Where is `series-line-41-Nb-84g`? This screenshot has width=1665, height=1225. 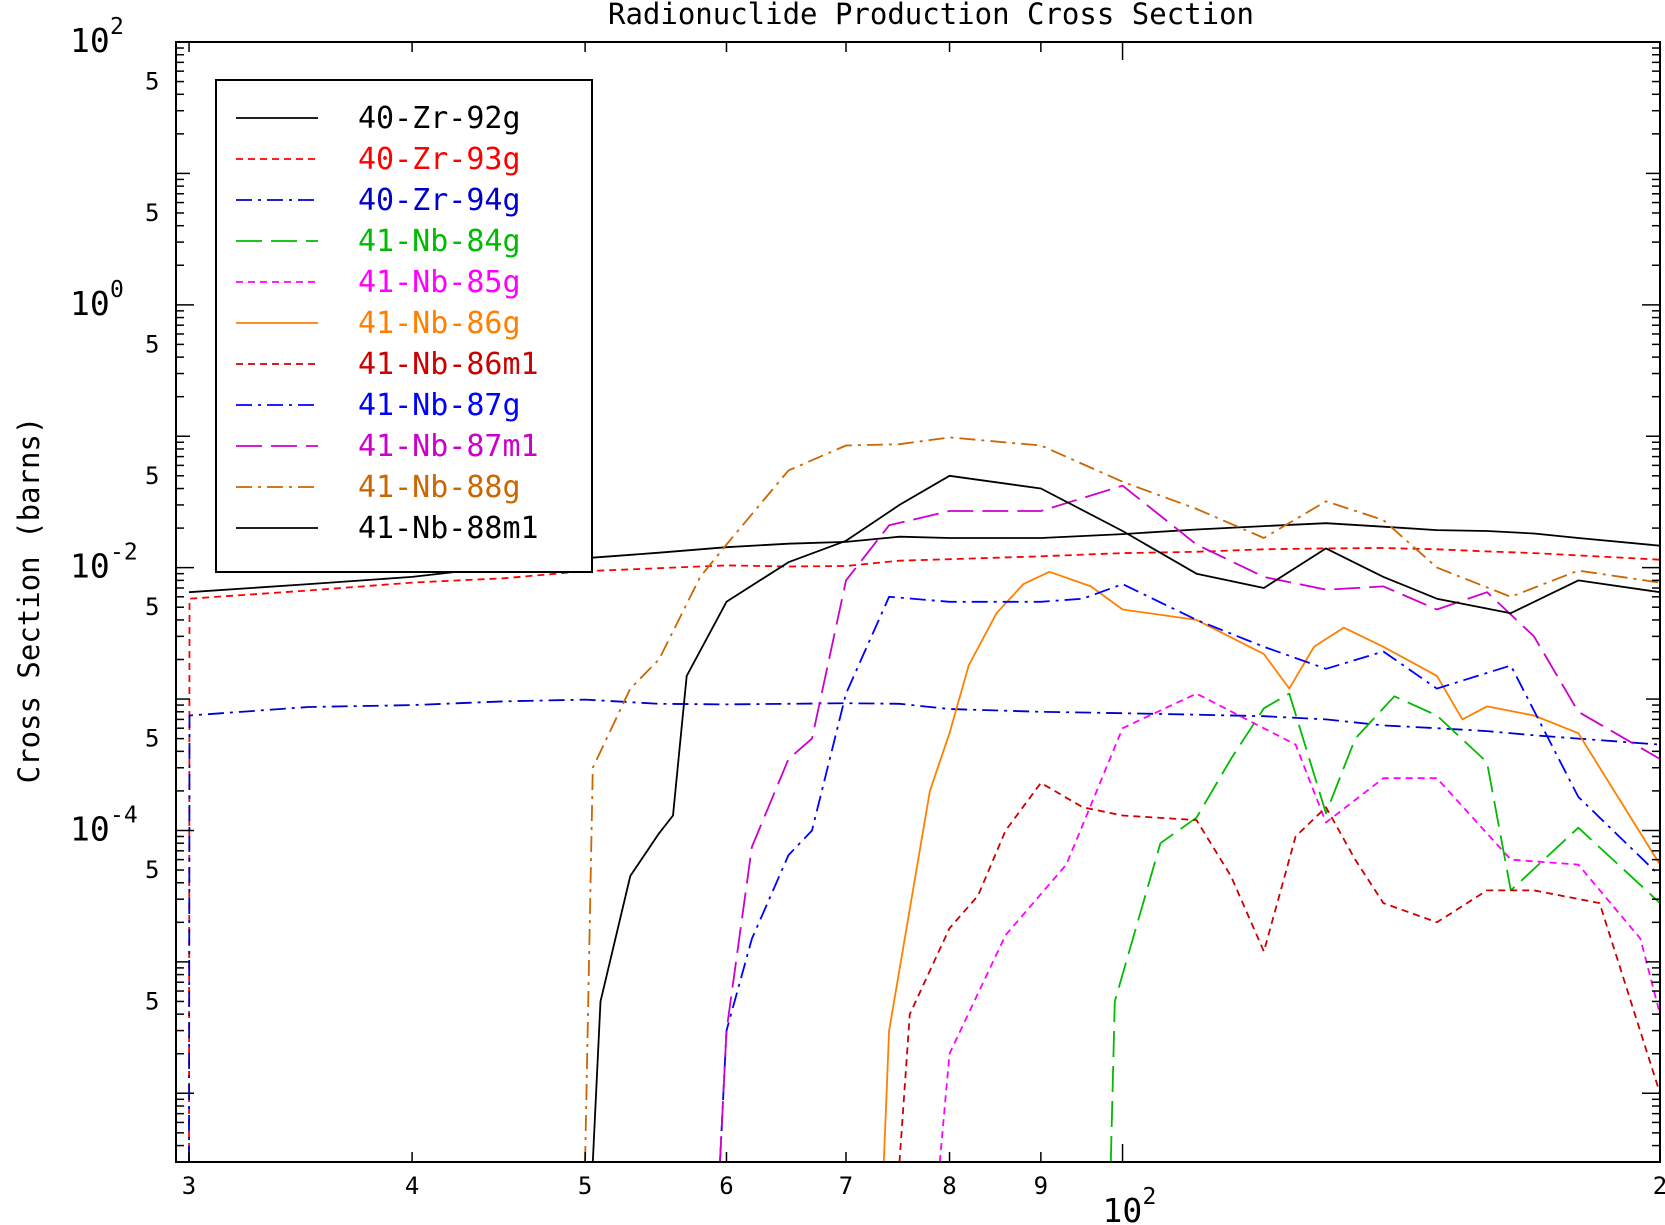
series-line-41-Nb-84g is located at coordinates (1384, 927).